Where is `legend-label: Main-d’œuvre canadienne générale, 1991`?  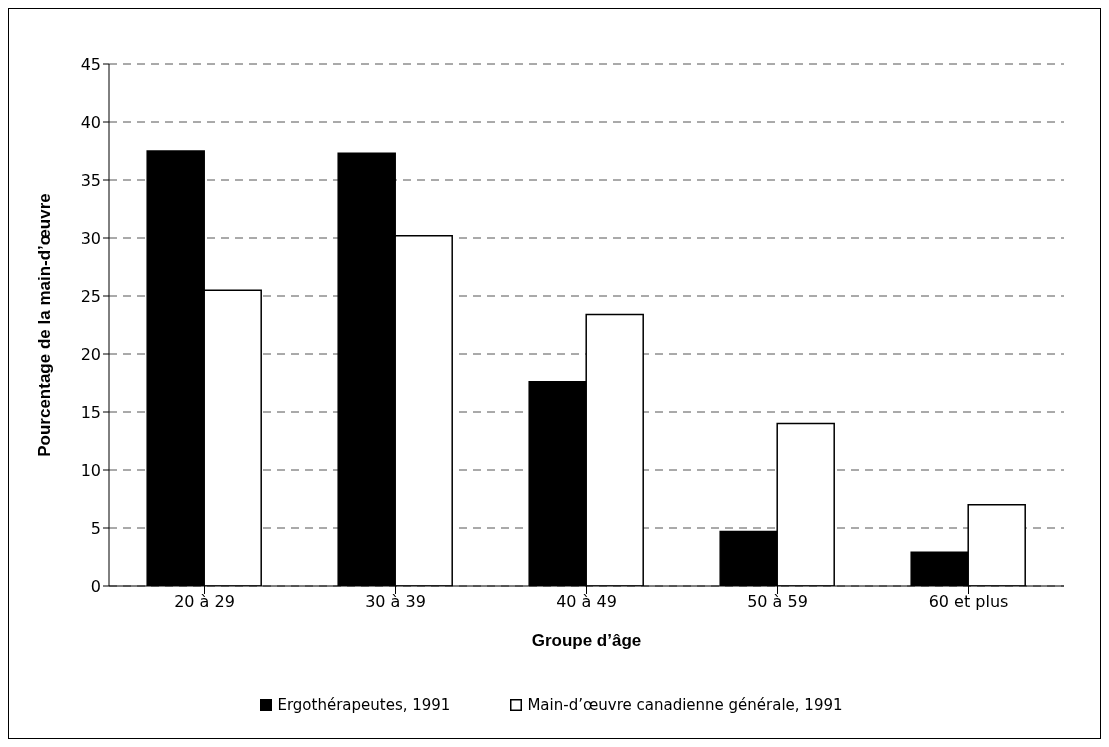 legend-label: Main-d’œuvre canadienne générale, 1991 is located at coordinates (685, 705).